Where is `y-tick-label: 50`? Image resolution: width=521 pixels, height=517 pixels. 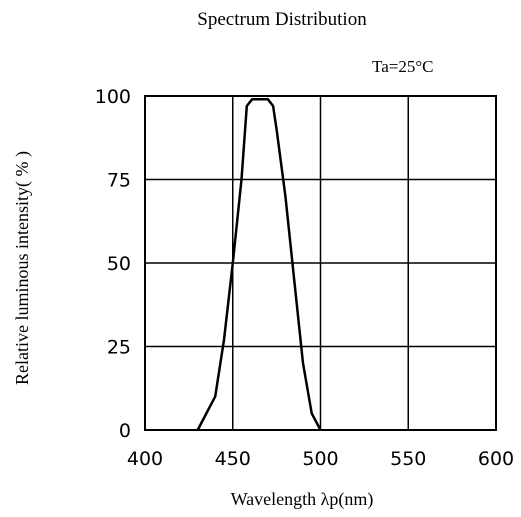 y-tick-label: 50 is located at coordinates (119, 264).